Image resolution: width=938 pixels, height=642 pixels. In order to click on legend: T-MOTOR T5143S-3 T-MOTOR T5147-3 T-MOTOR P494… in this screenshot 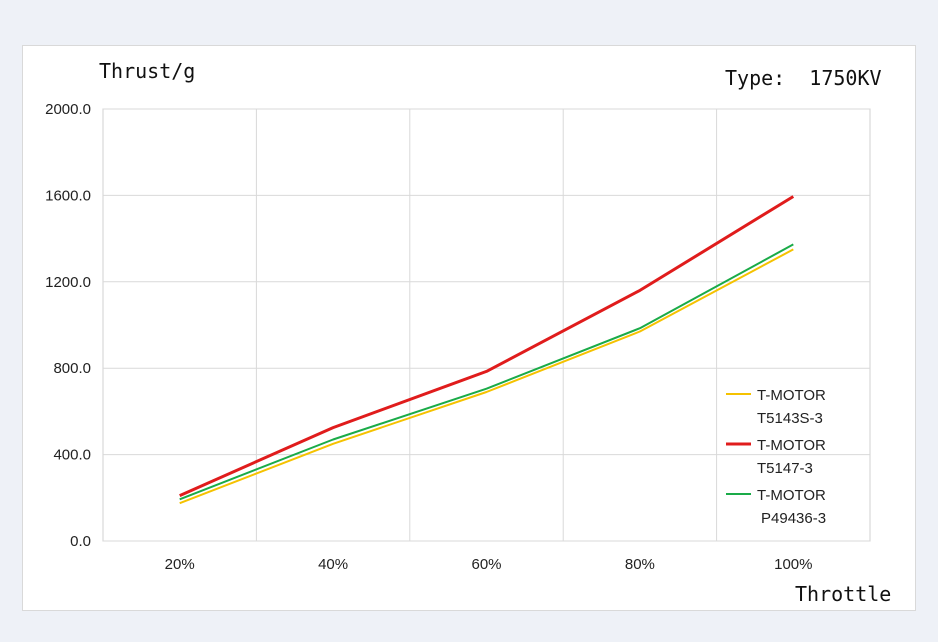, I will do `click(776, 457)`.